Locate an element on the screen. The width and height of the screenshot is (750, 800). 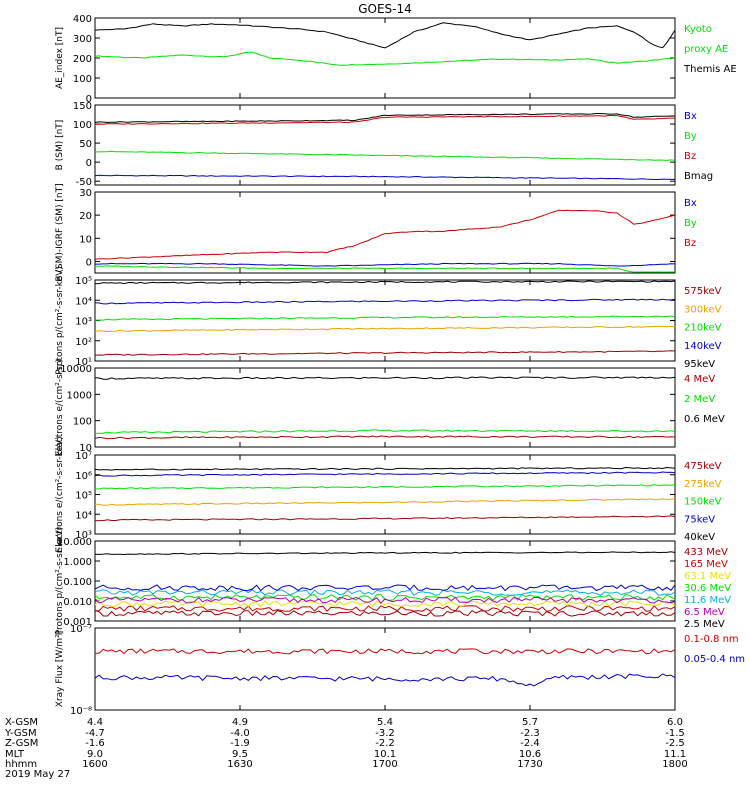
x-axis-value: 1800 is located at coordinates (674, 764).